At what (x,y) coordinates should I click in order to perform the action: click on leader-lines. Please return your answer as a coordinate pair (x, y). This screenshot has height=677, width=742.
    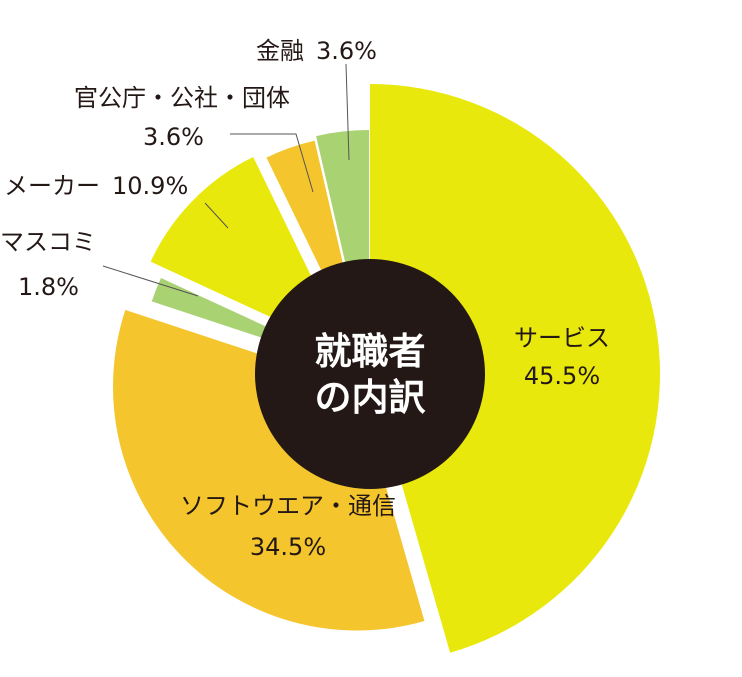
    Looking at the image, I should click on (226, 180).